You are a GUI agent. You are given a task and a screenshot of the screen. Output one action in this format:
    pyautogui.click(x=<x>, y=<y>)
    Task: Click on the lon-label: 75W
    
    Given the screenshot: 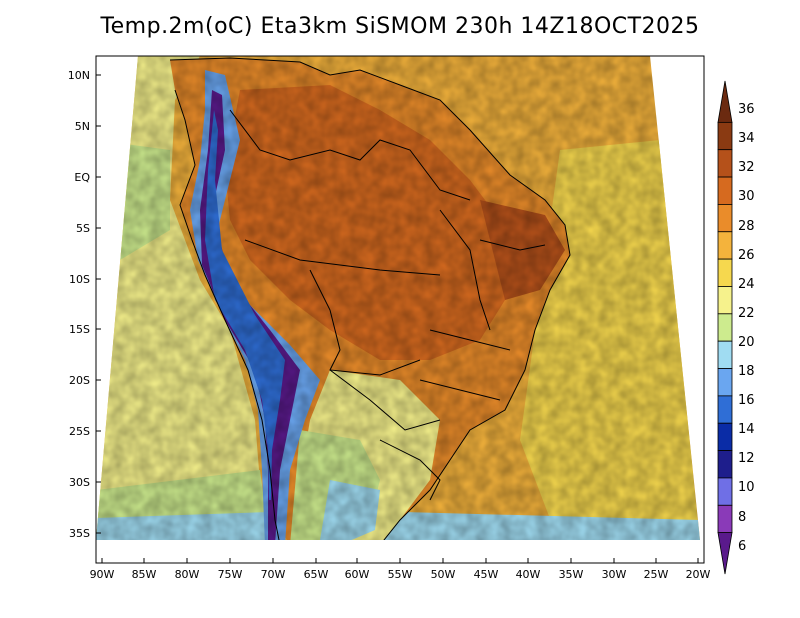 What is the action you would take?
    pyautogui.click(x=230, y=574)
    